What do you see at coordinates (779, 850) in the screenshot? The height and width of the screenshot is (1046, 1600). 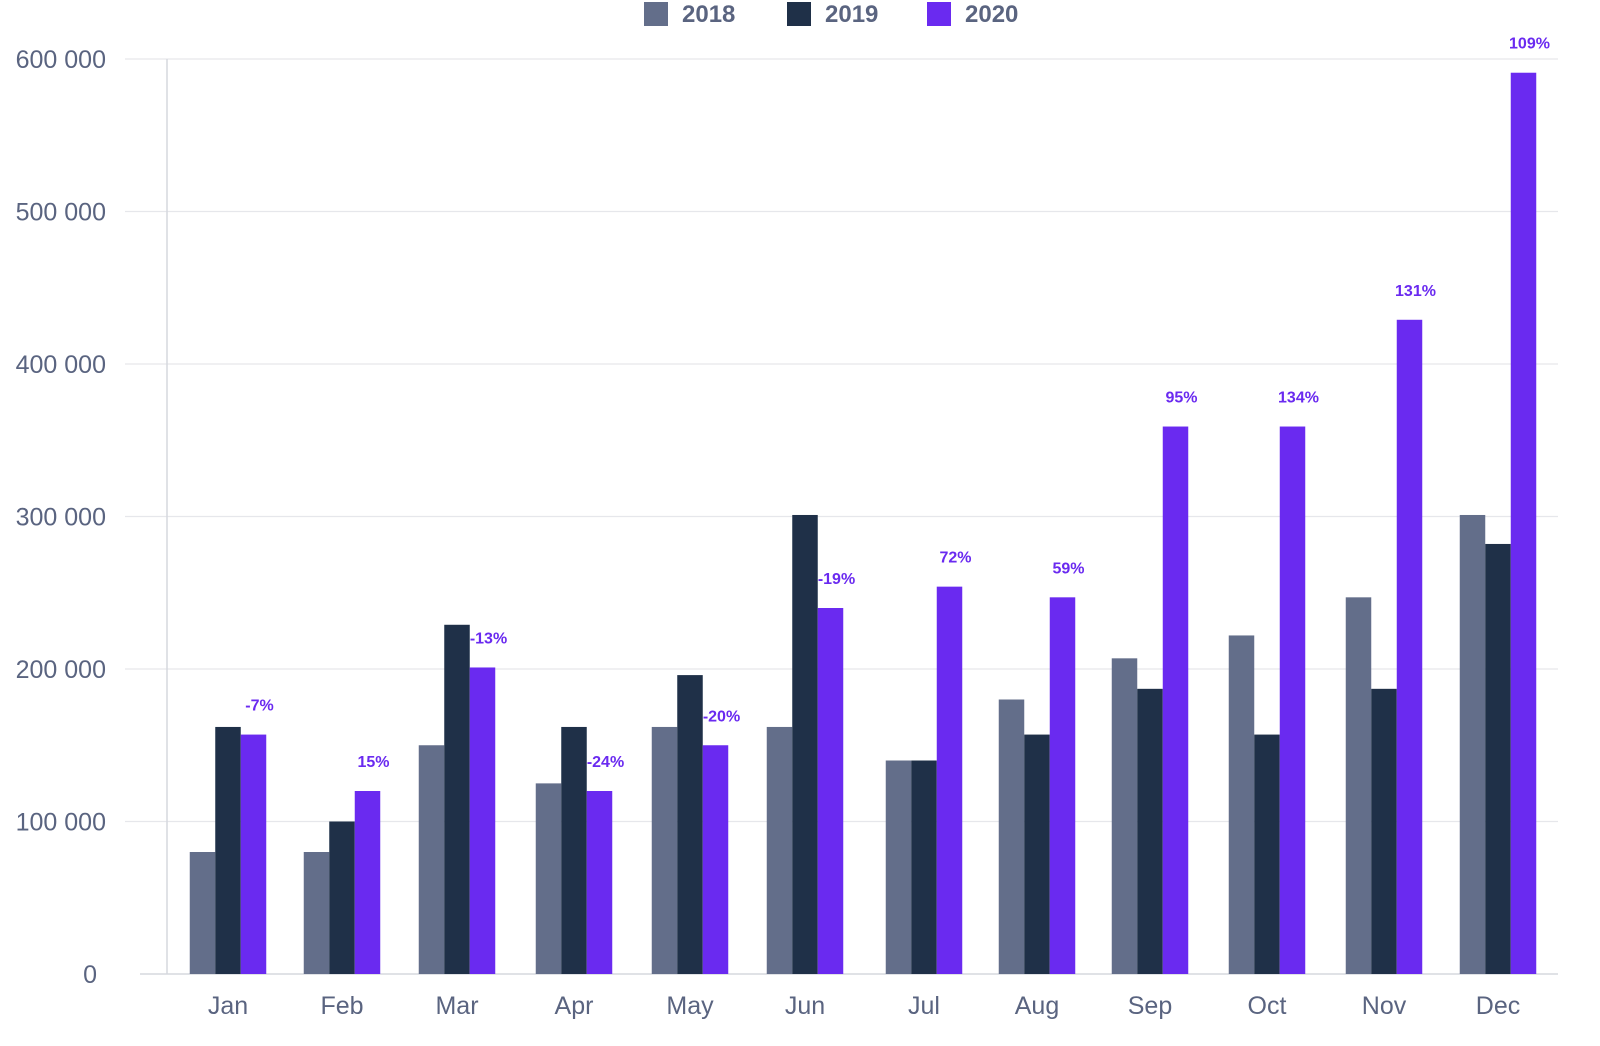 I see `bar-2018-jun` at bounding box center [779, 850].